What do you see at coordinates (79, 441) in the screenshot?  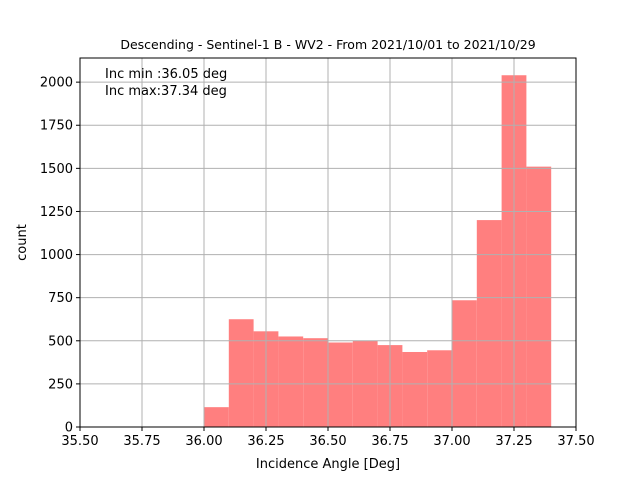 I see `x-tick-label: 35.50` at bounding box center [79, 441].